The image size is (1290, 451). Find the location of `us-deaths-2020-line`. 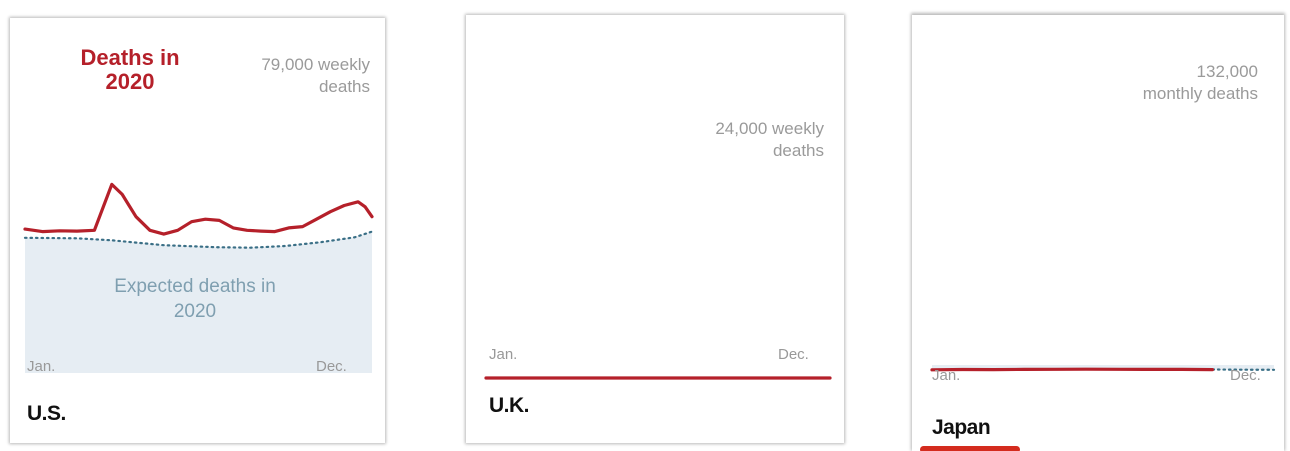

us-deaths-2020-line is located at coordinates (198, 209).